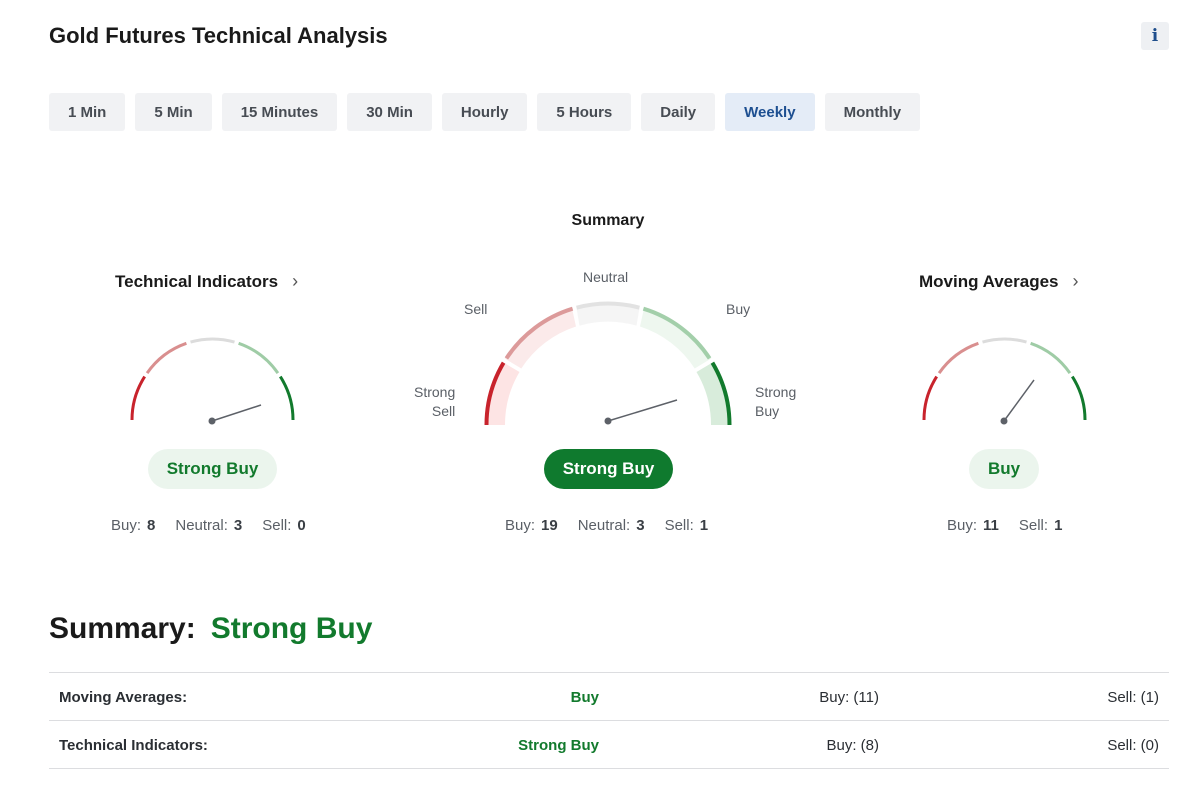  What do you see at coordinates (476, 309) in the screenshot?
I see `gauge-label-sell: Sell` at bounding box center [476, 309].